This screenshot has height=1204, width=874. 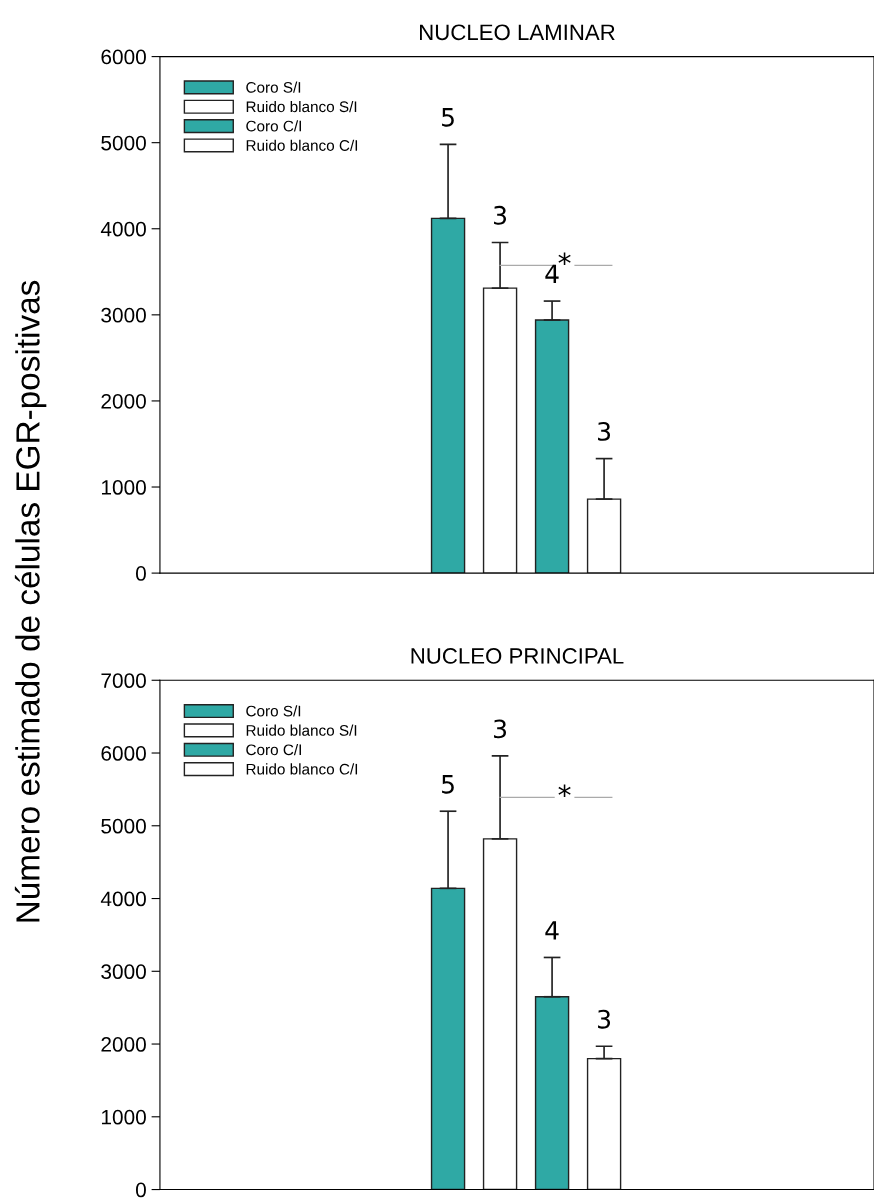 What do you see at coordinates (517, 32) in the screenshot?
I see `chart-title: NUCLEO LAMINAR` at bounding box center [517, 32].